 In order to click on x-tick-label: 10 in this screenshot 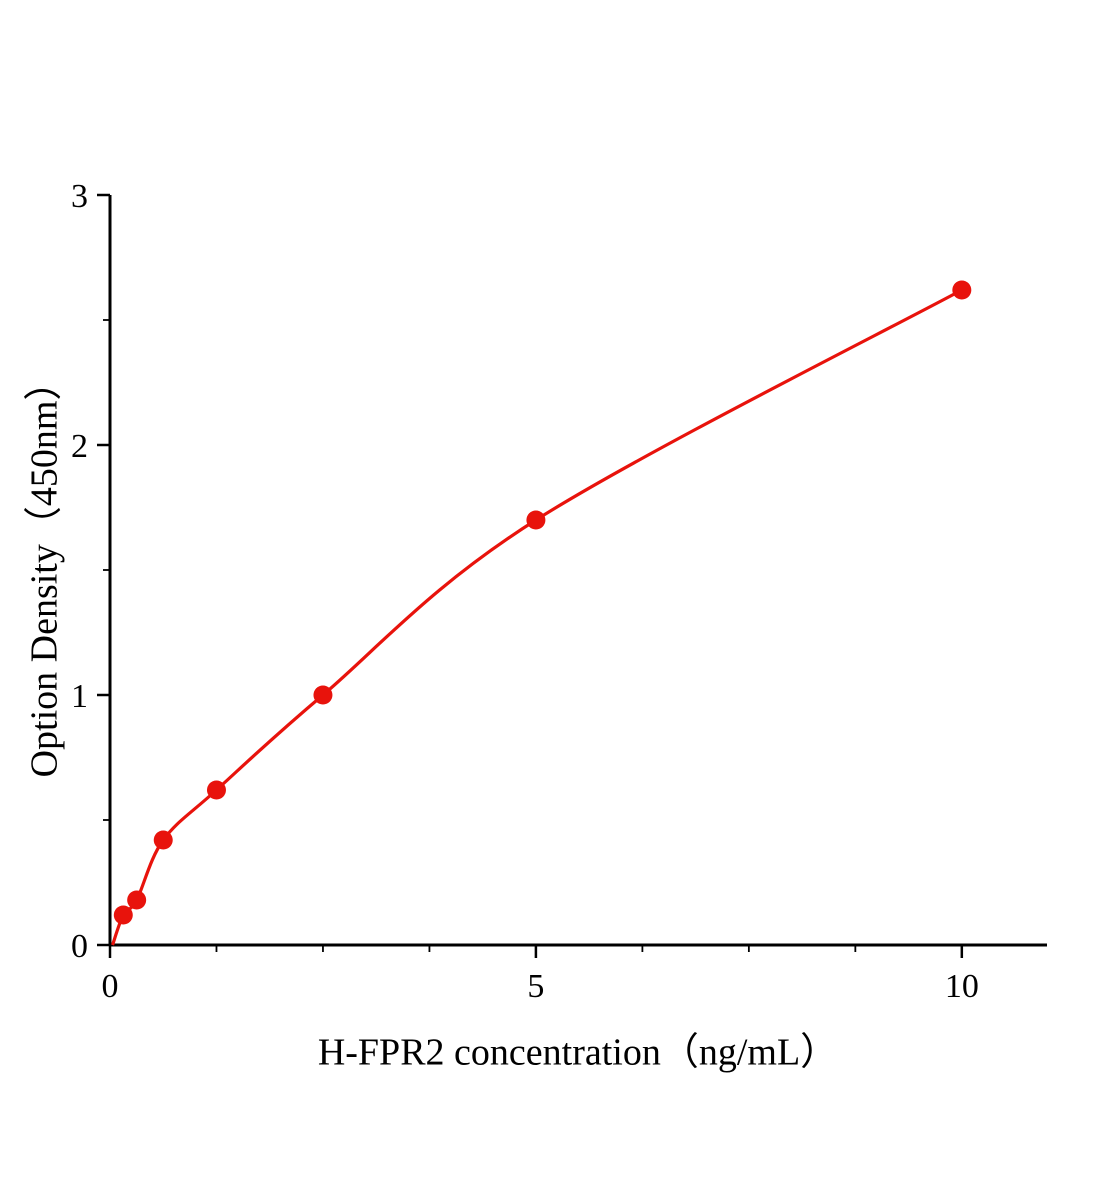, I will do `click(962, 986)`.